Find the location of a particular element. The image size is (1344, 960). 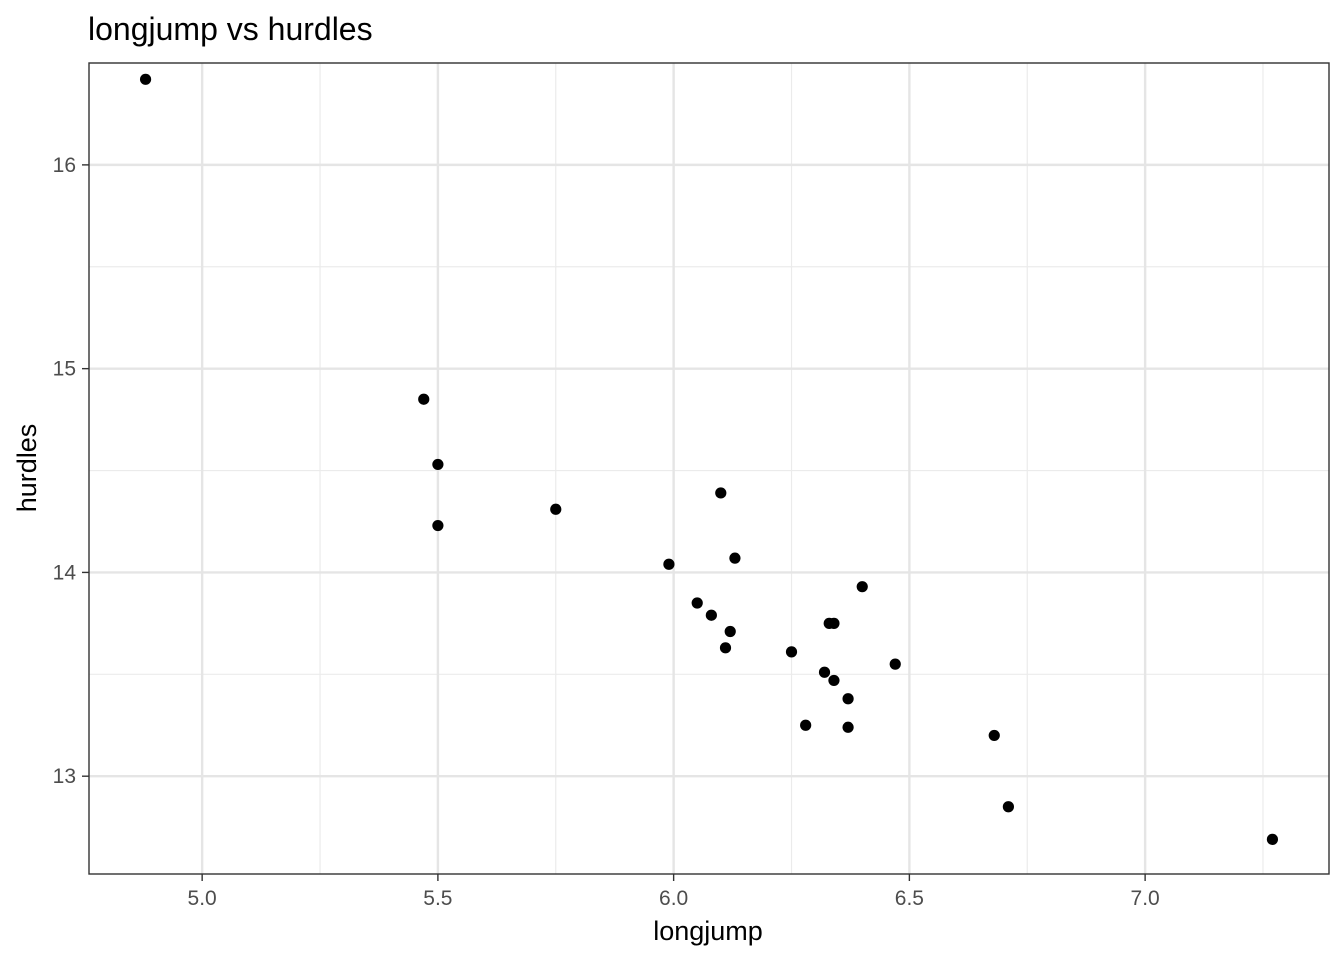

x-tick-label: 6.5 is located at coordinates (909, 898).